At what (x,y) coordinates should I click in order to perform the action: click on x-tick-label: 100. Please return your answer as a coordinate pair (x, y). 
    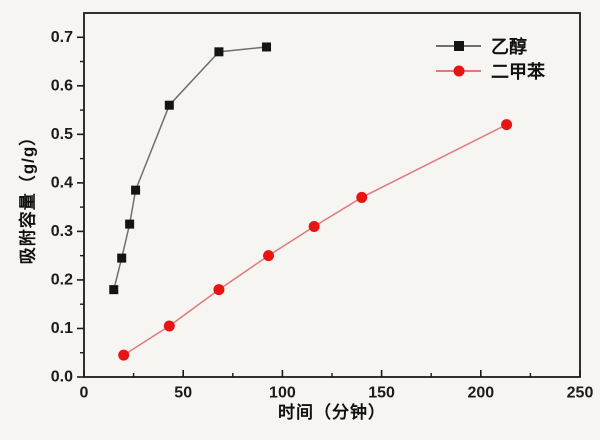
    Looking at the image, I should click on (282, 392).